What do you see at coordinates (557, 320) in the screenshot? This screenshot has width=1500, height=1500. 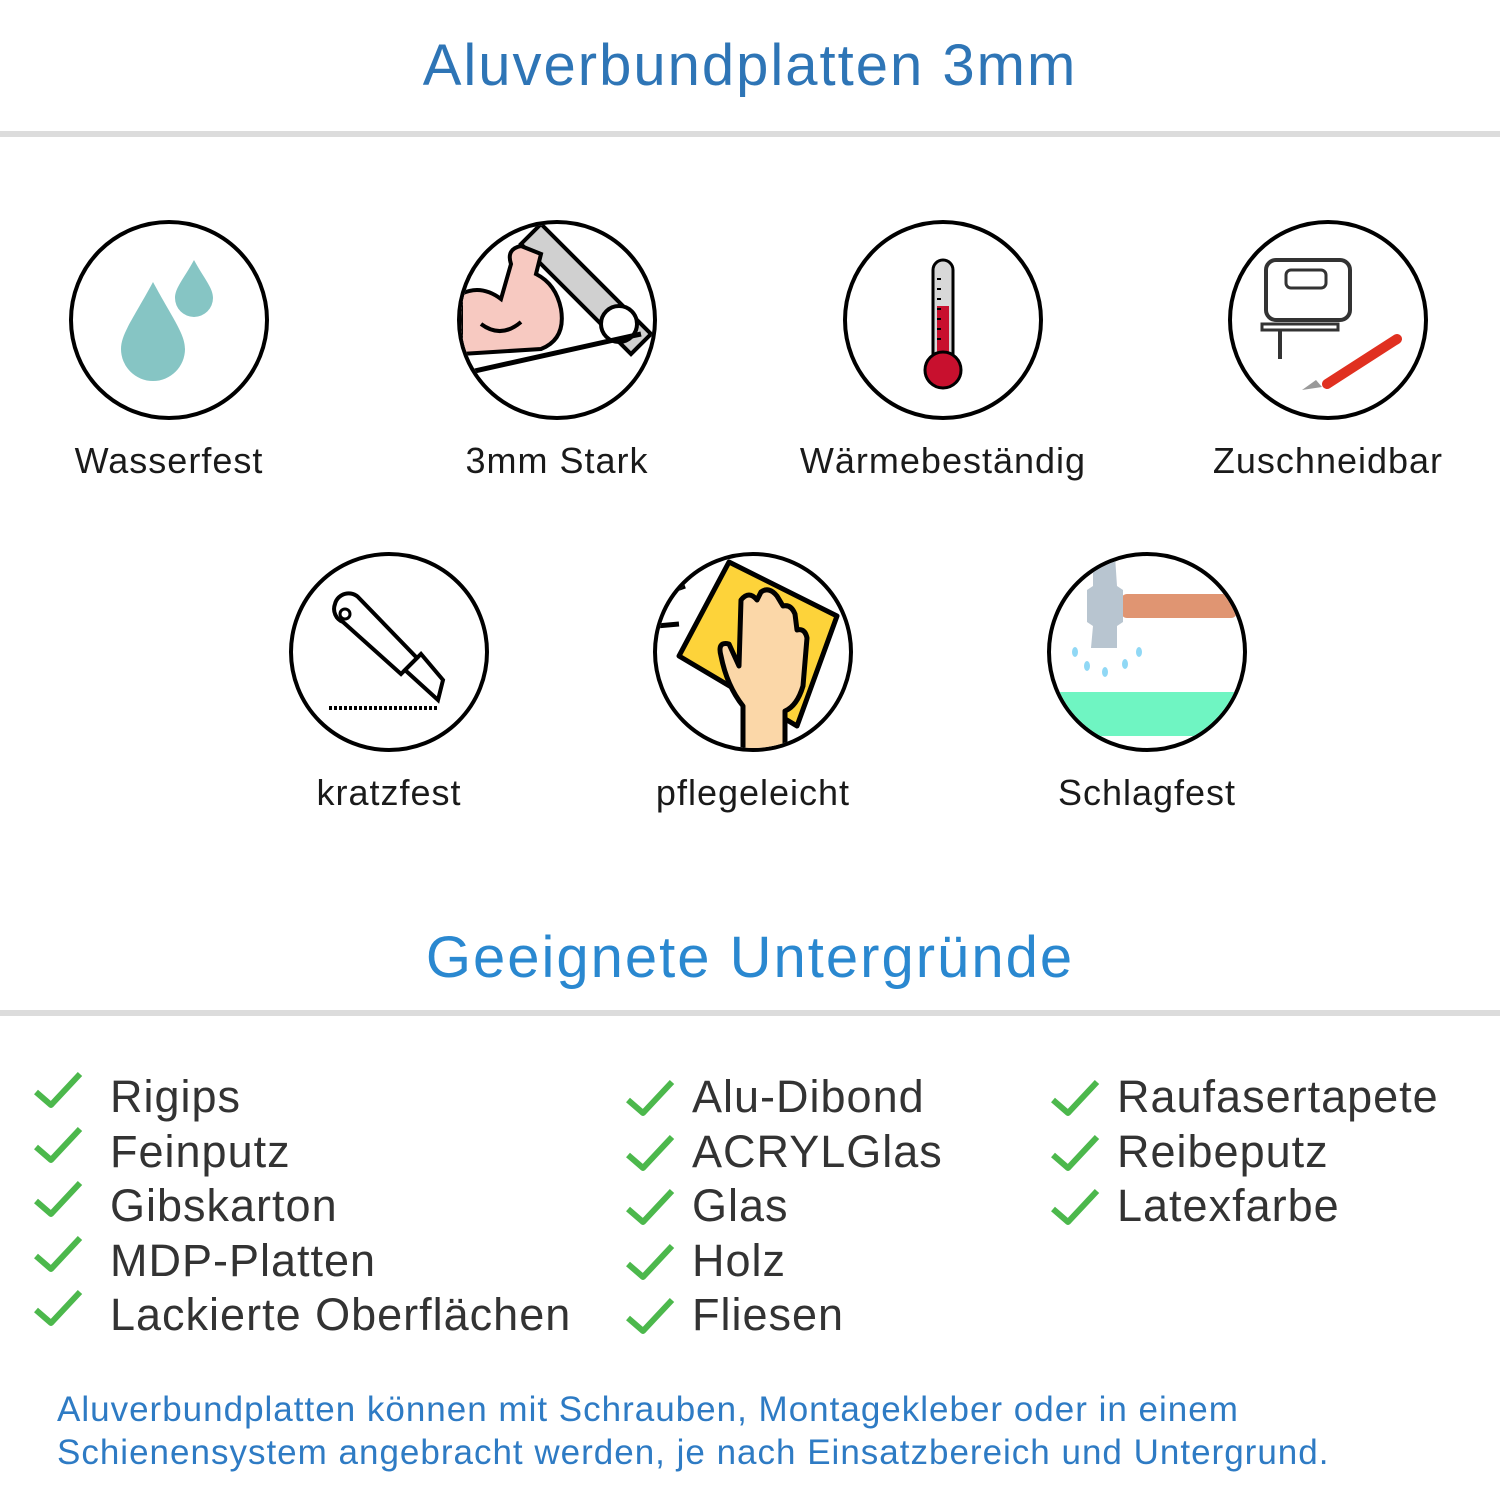 I see `strong-arm-icon` at bounding box center [557, 320].